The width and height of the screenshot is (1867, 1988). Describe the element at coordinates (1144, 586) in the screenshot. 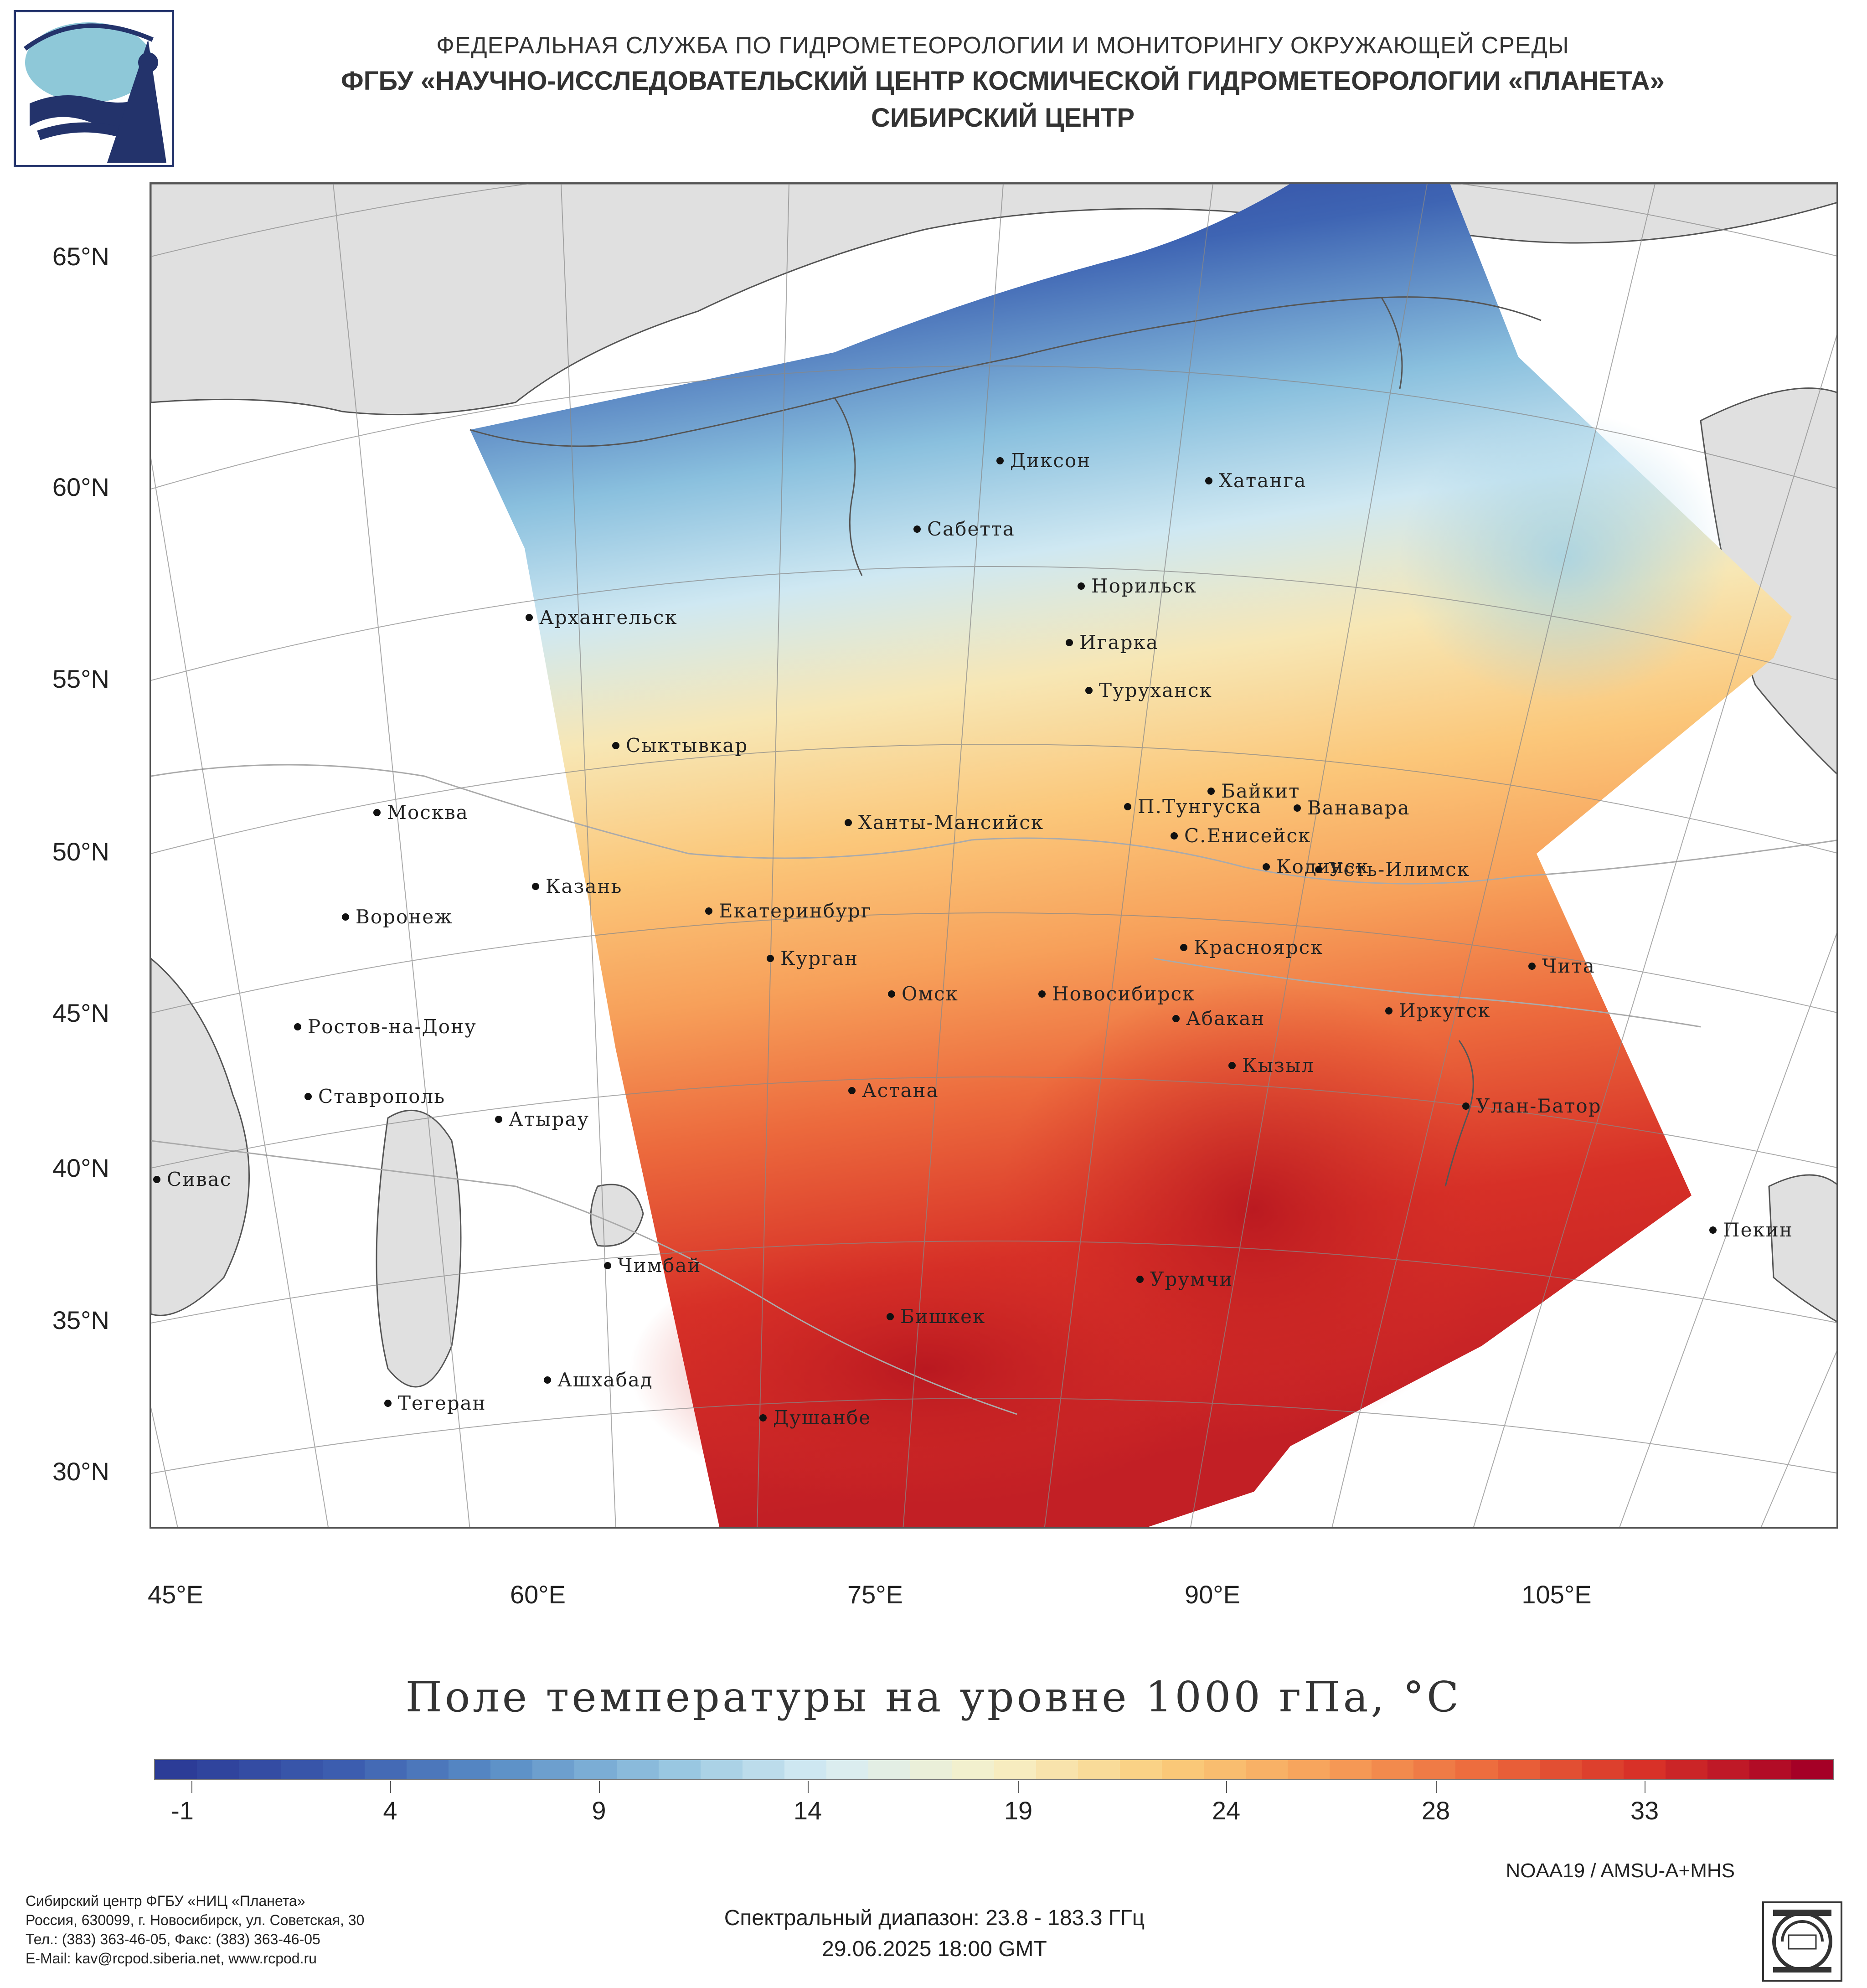

I see `svg-text: Норильск` at that location.